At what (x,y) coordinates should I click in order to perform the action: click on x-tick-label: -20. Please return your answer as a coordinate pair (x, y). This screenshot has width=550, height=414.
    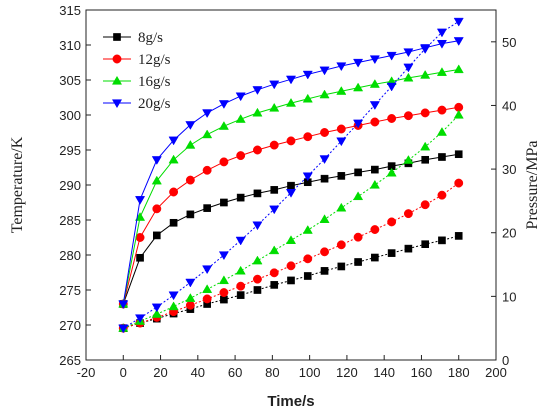
    Looking at the image, I should click on (86, 372).